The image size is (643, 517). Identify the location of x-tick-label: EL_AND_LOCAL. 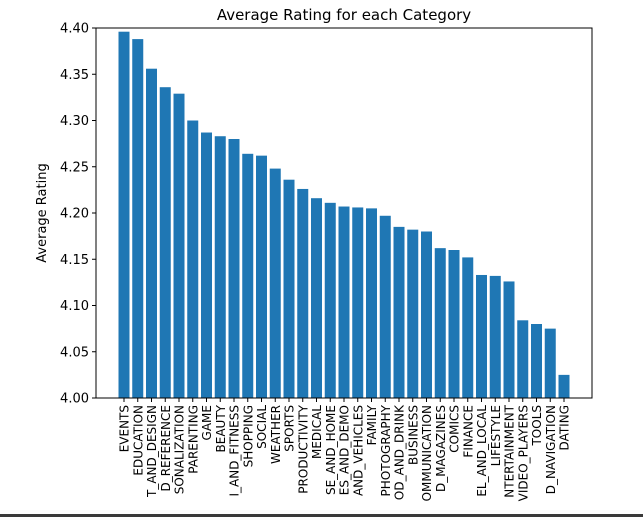
(482, 451).